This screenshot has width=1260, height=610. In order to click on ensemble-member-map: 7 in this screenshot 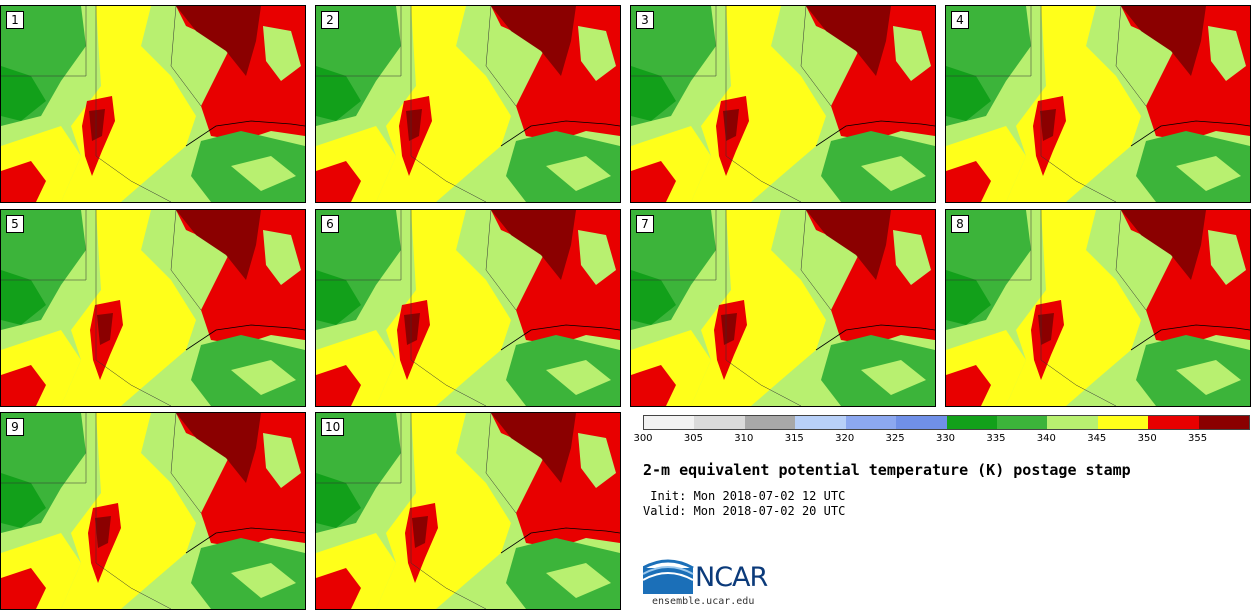, I will do `click(783, 308)`.